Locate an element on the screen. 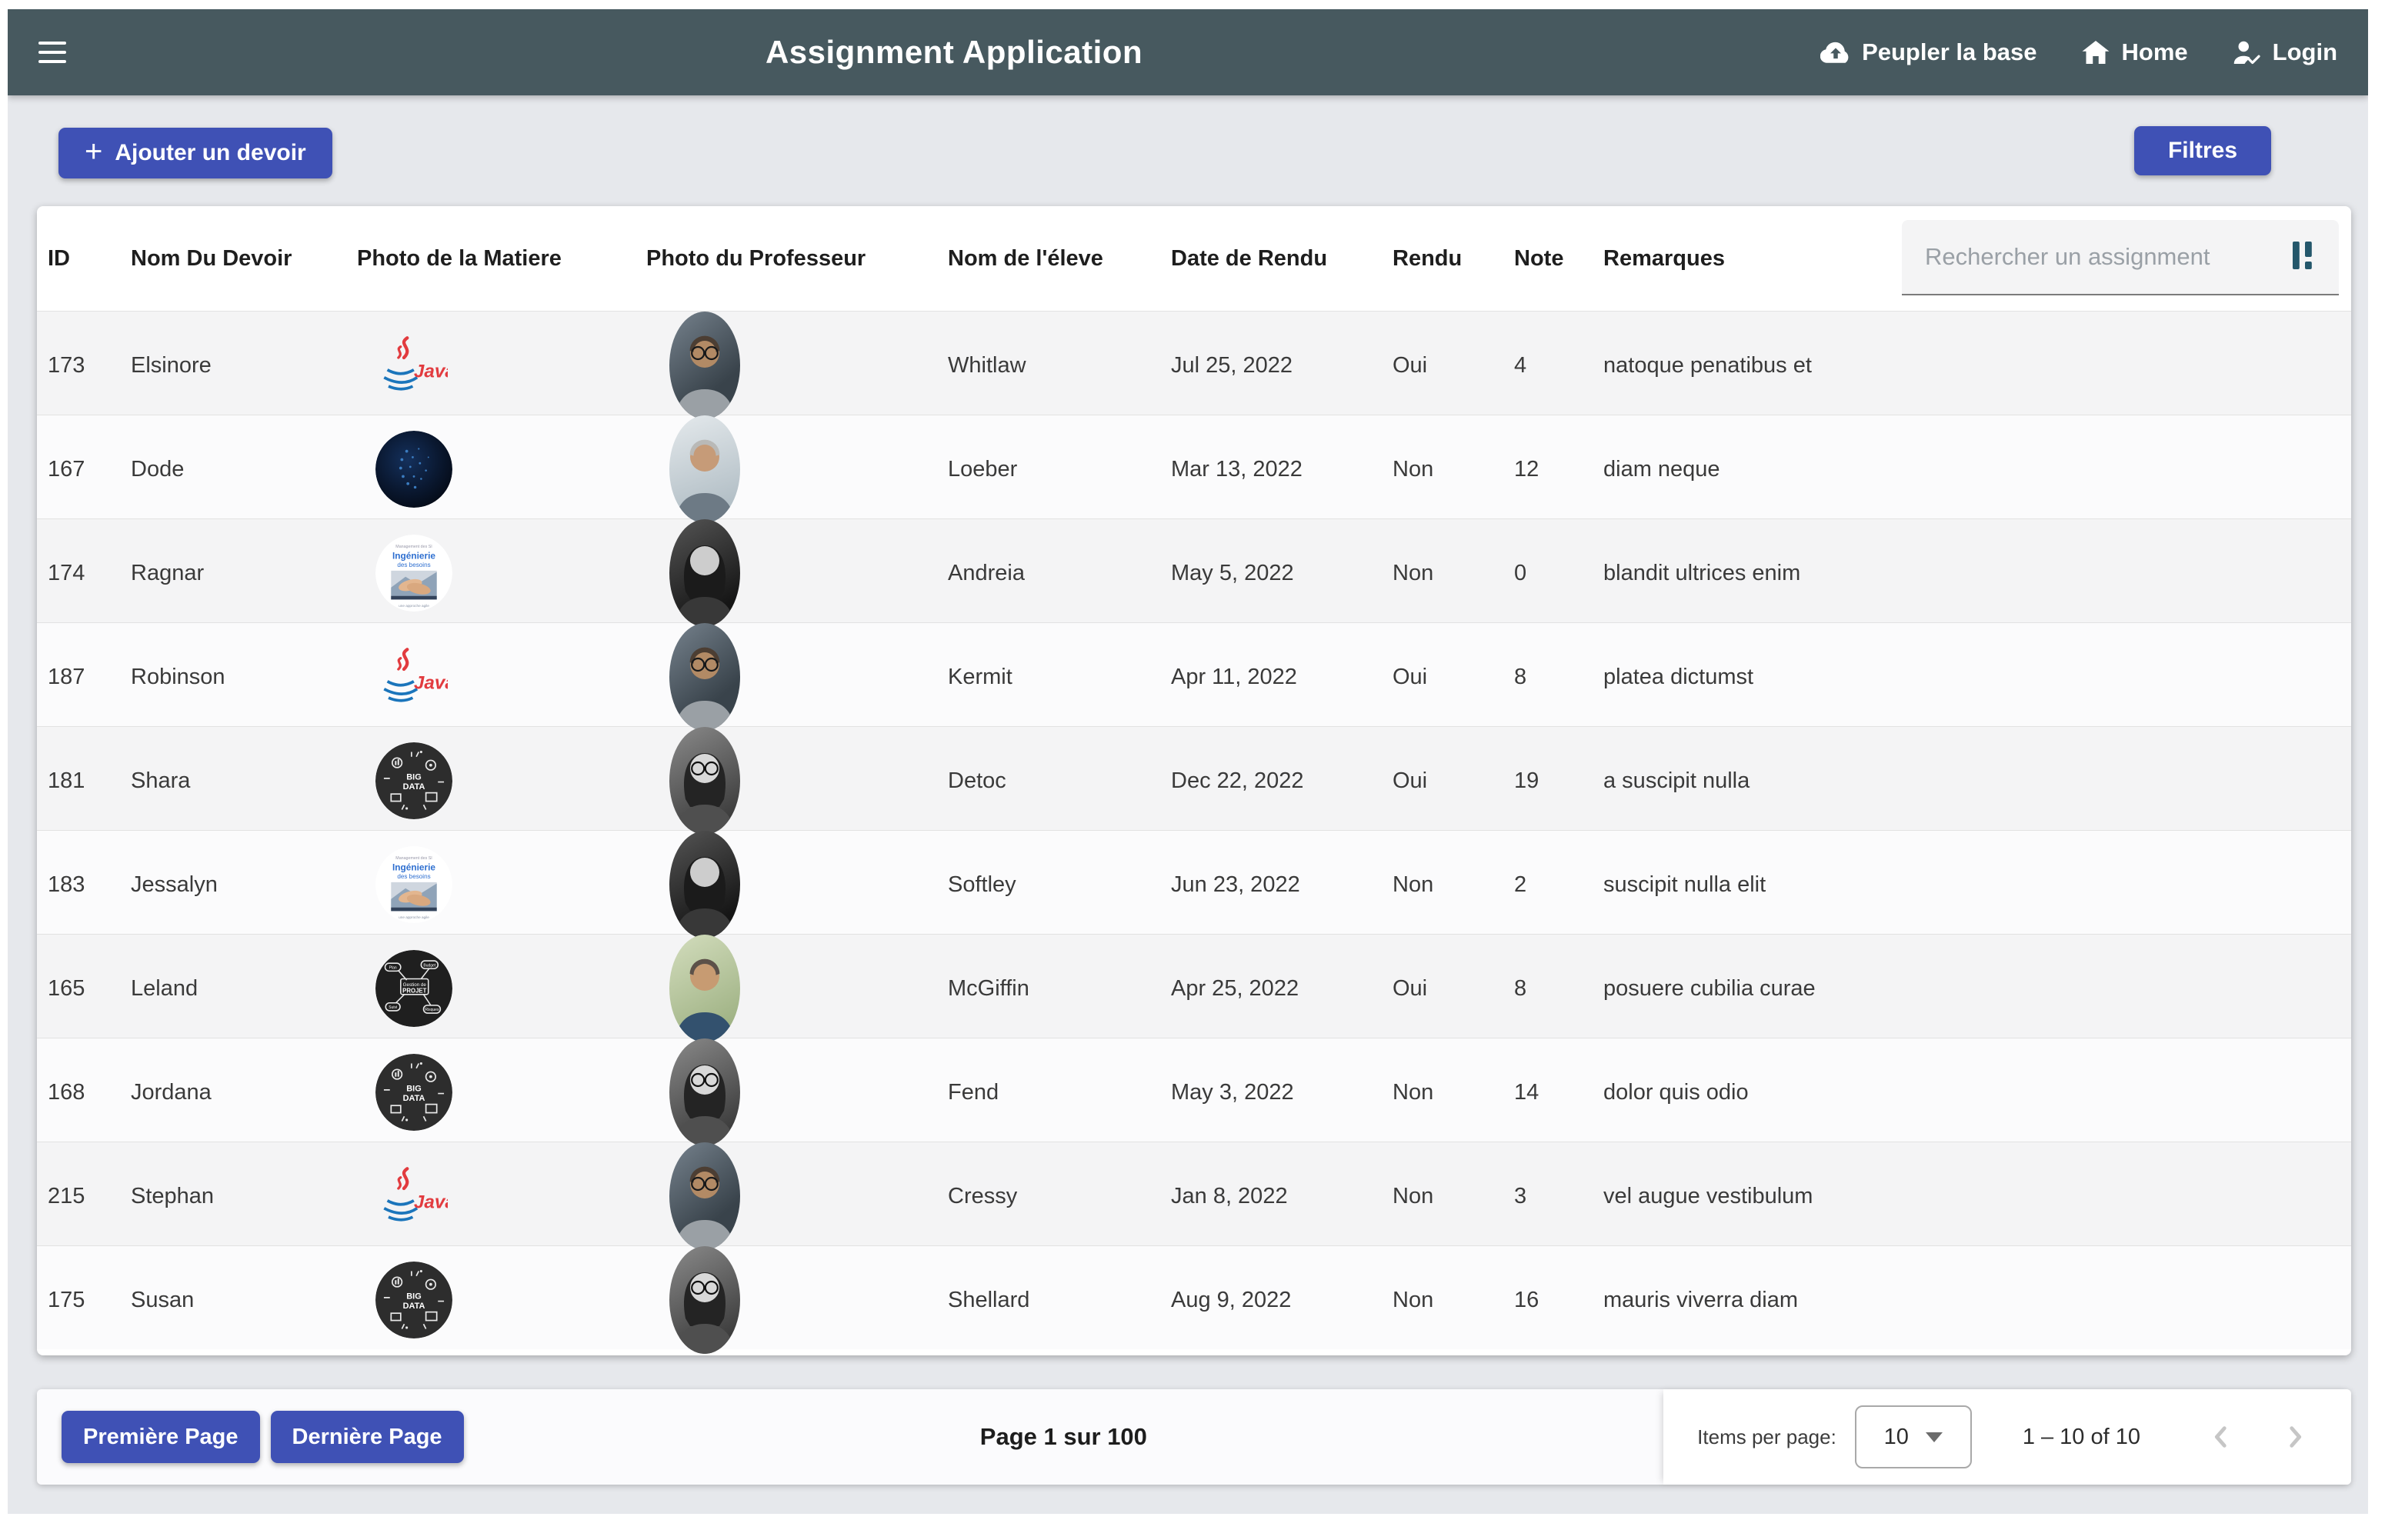 Image resolution: width=2385 pixels, height=1540 pixels. svg-text: PROJET is located at coordinates (414, 991).